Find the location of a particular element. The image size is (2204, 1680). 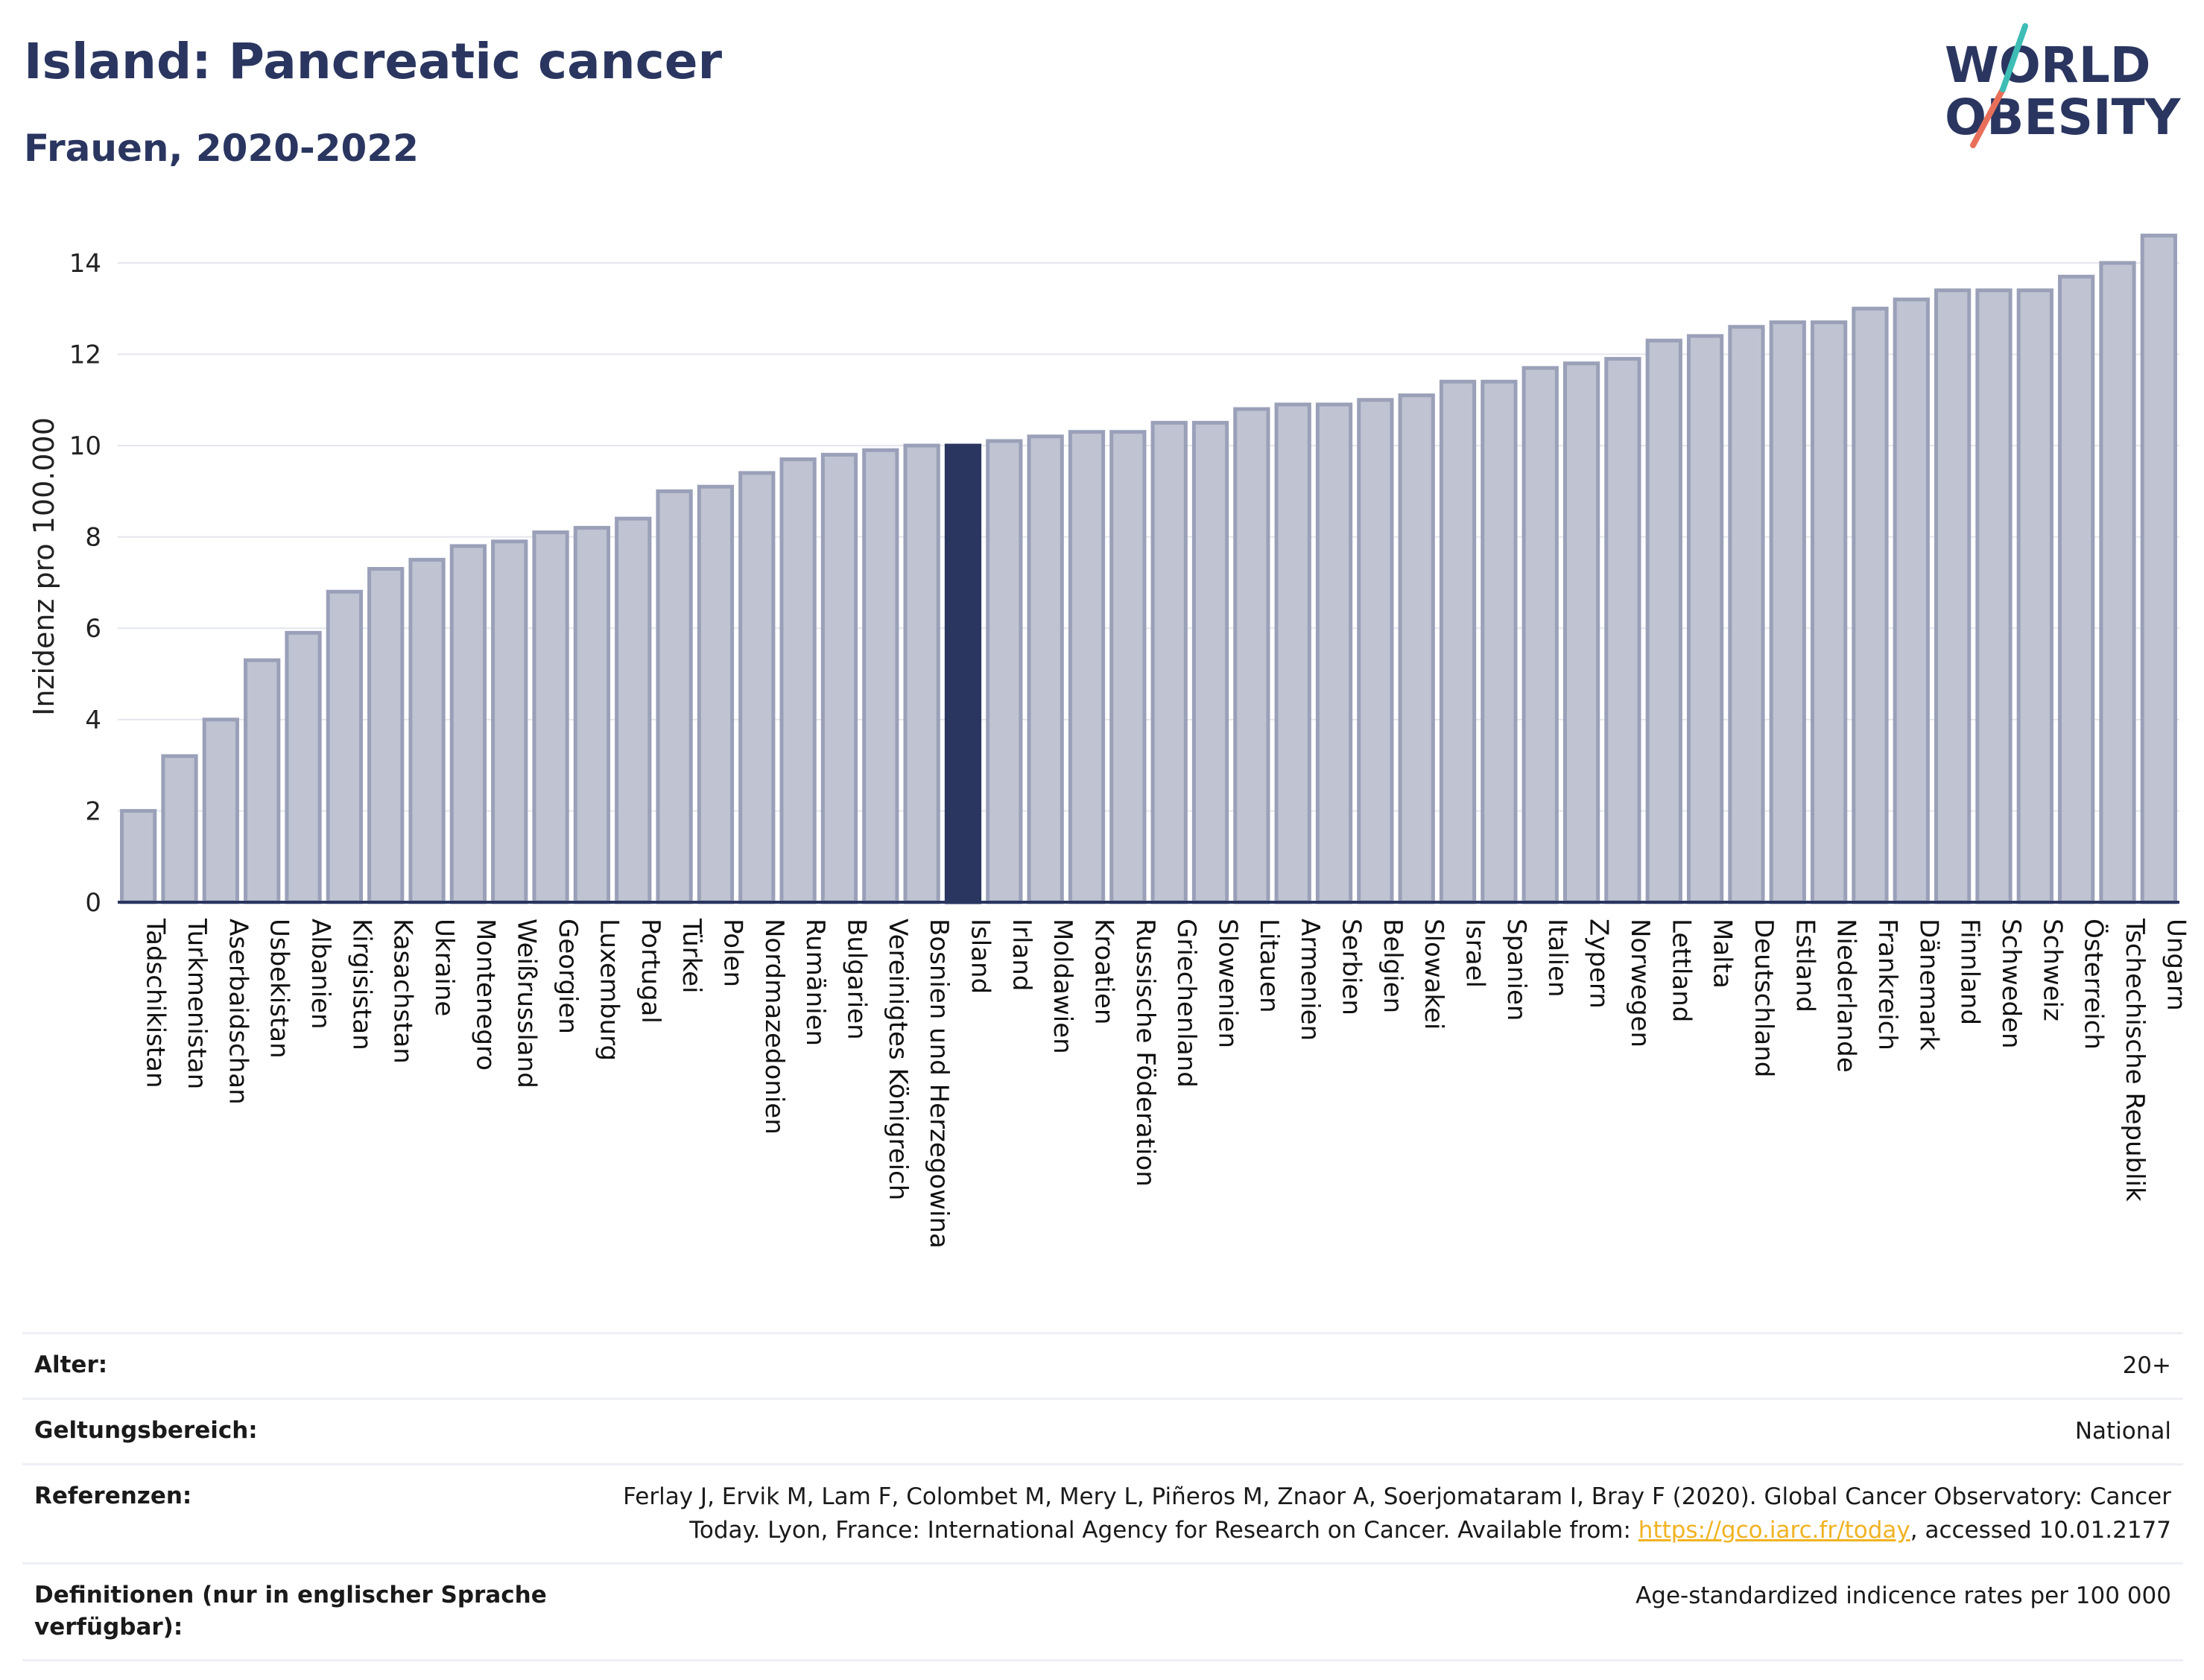

x-tick-label: Nordmazedonien is located at coordinates (774, 1027).